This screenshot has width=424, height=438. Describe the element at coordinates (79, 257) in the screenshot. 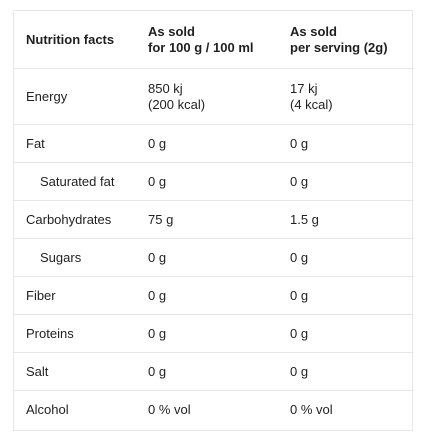

I see `row-label: Sugars` at that location.